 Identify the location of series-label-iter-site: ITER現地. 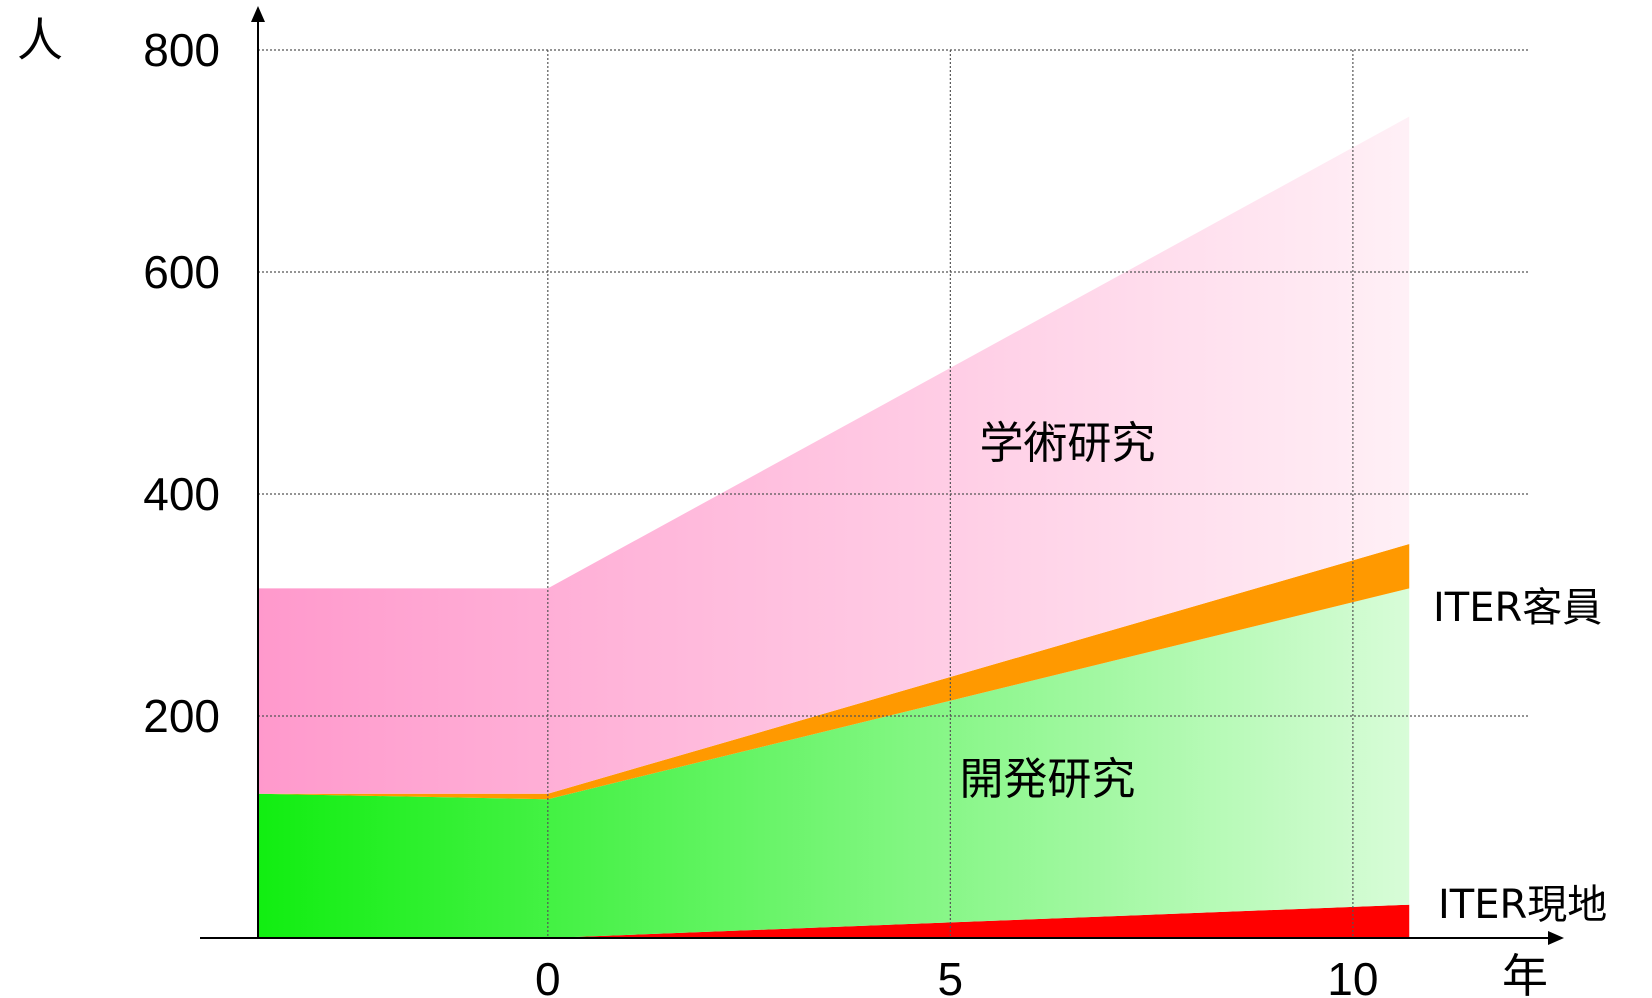
(1522, 905).